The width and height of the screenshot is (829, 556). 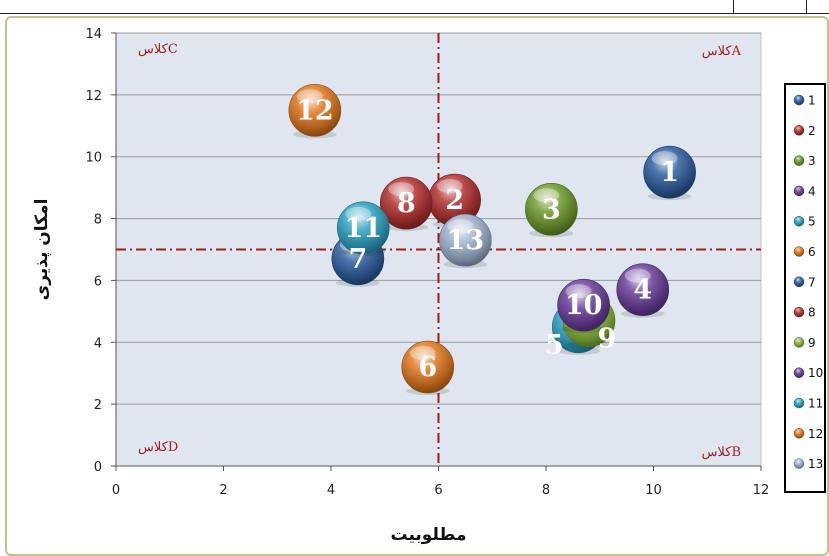 What do you see at coordinates (815, 464) in the screenshot?
I see `legend-label: 13` at bounding box center [815, 464].